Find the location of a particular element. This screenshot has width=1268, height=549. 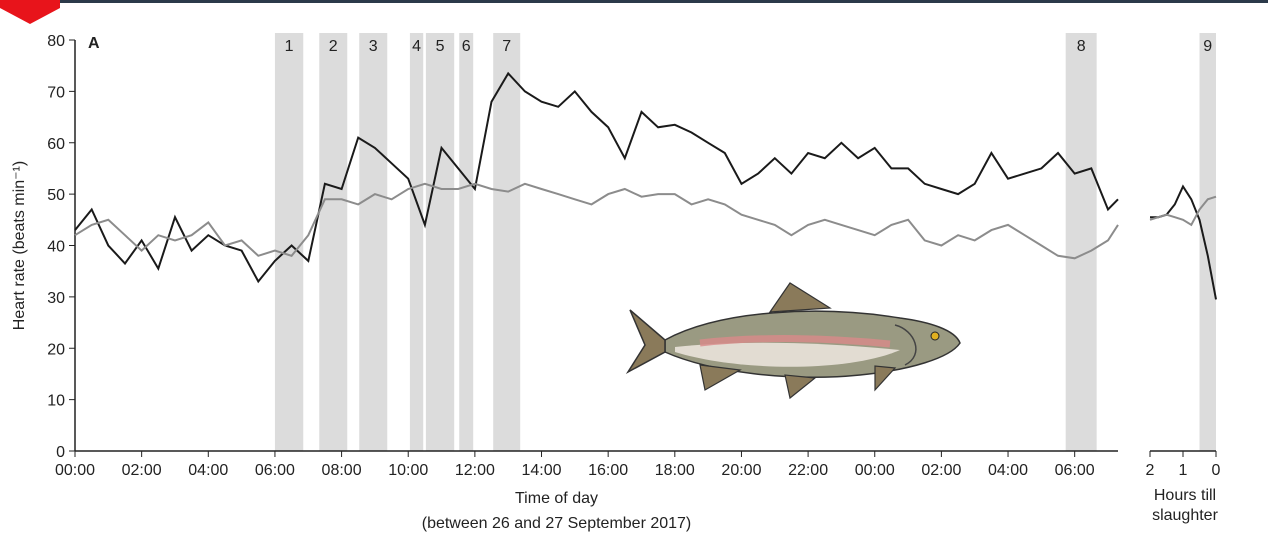

top-bar is located at coordinates (634, 1).